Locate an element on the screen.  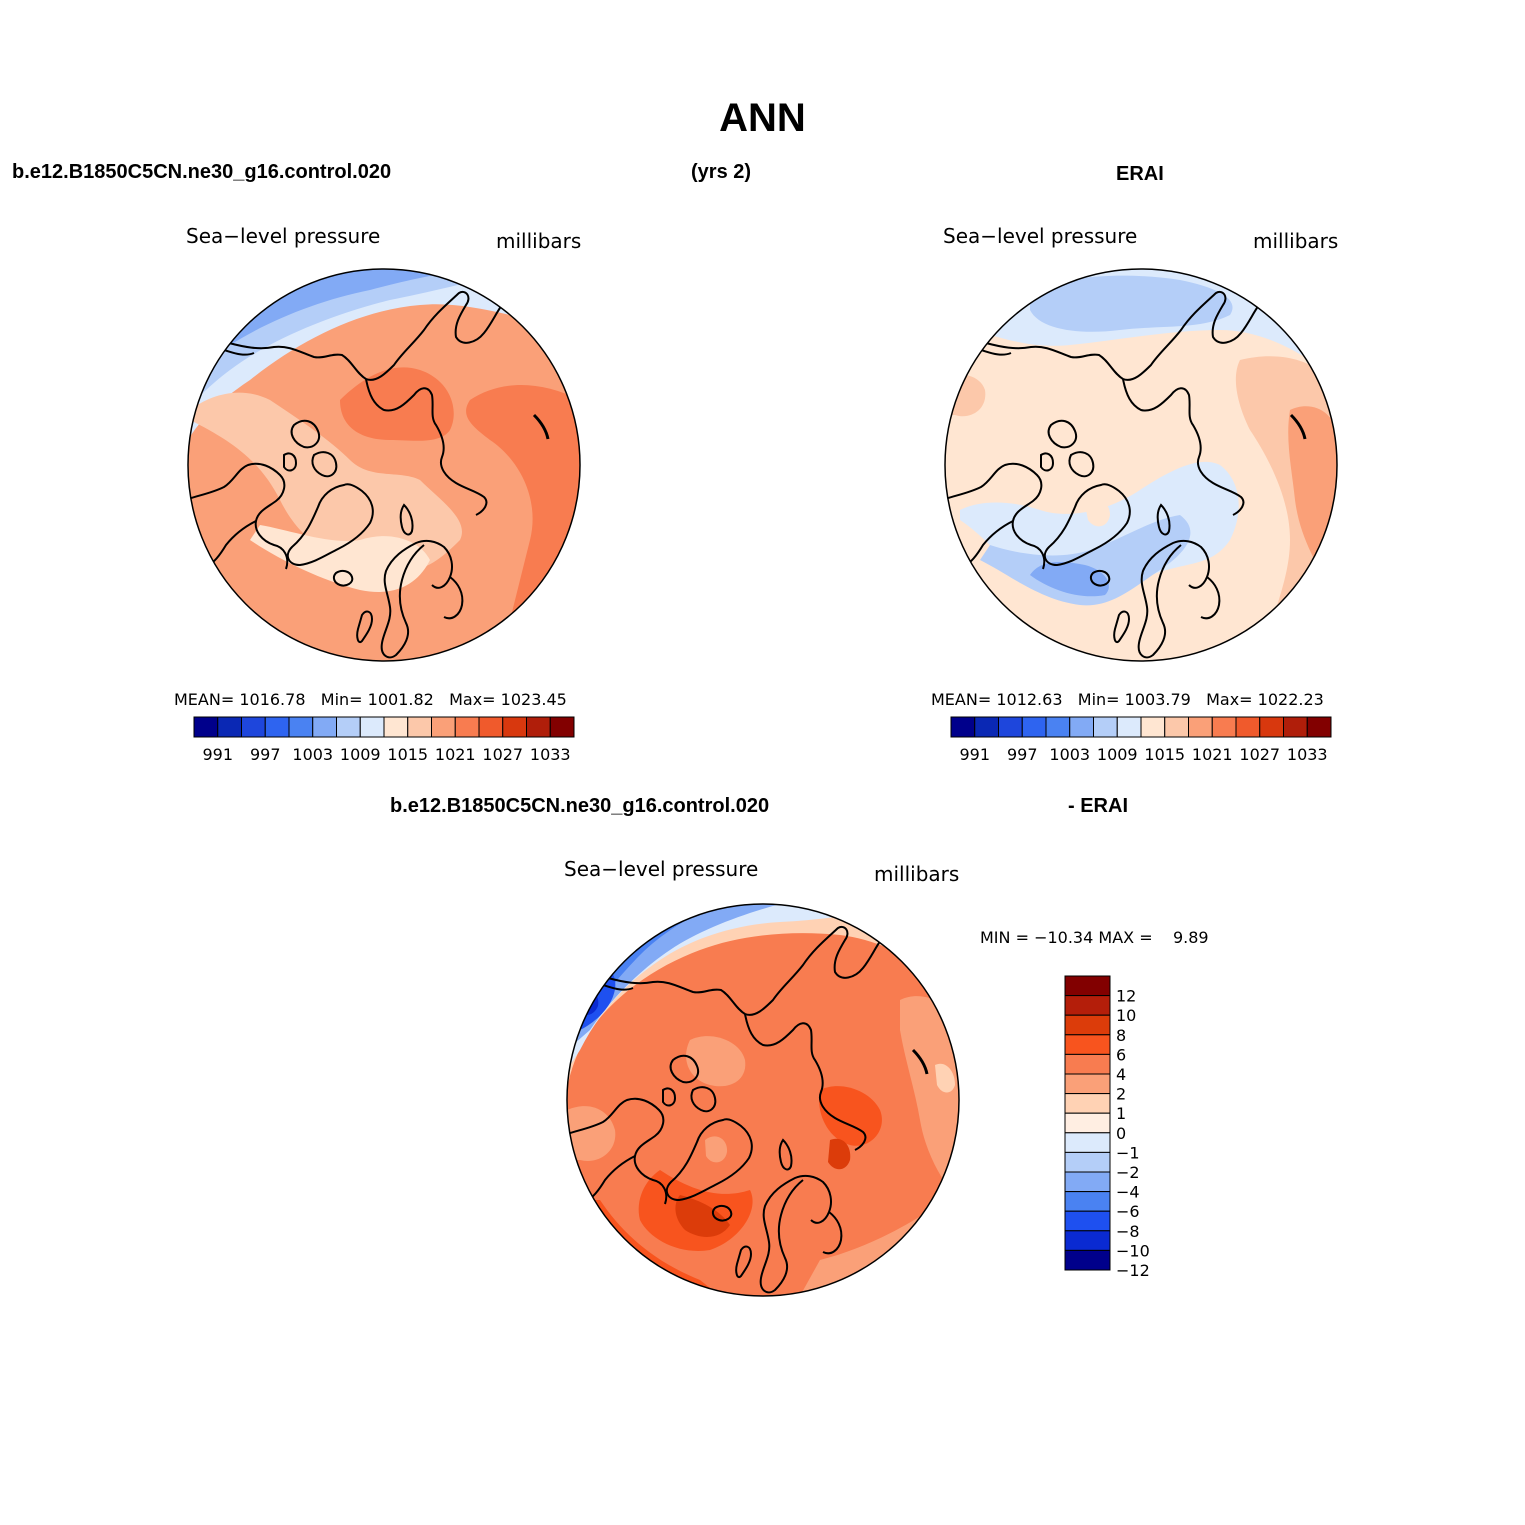
min-label: MIN = is located at coordinates (1004, 937).